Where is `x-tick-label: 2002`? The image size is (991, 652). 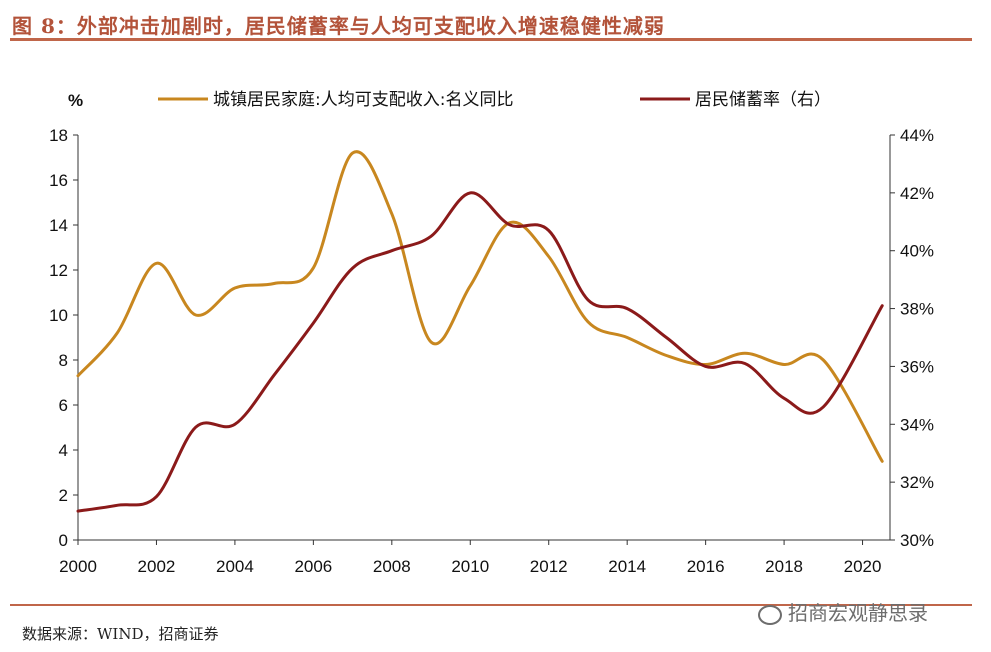
x-tick-label: 2002 is located at coordinates (157, 566).